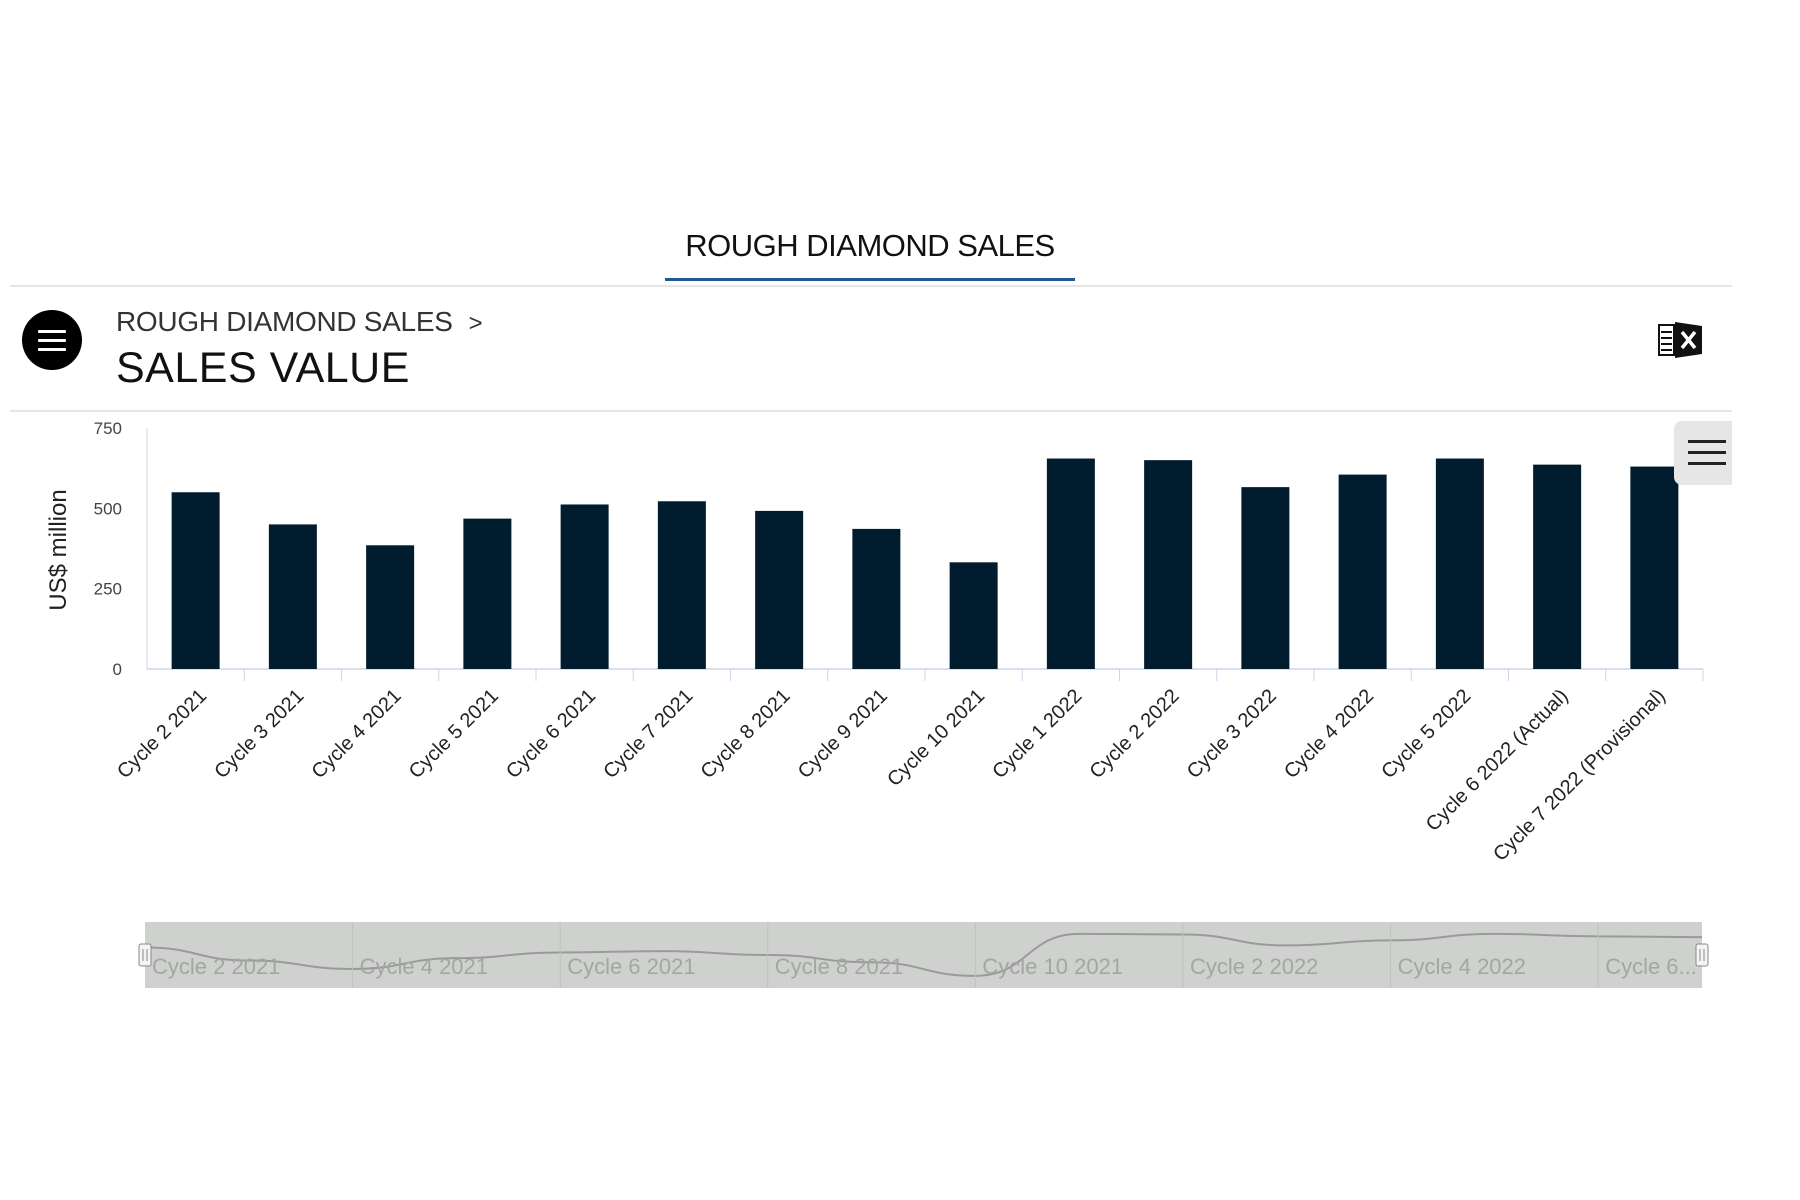  What do you see at coordinates (551, 734) in the screenshot?
I see `x-tick-label: Cycle 6 2021` at bounding box center [551, 734].